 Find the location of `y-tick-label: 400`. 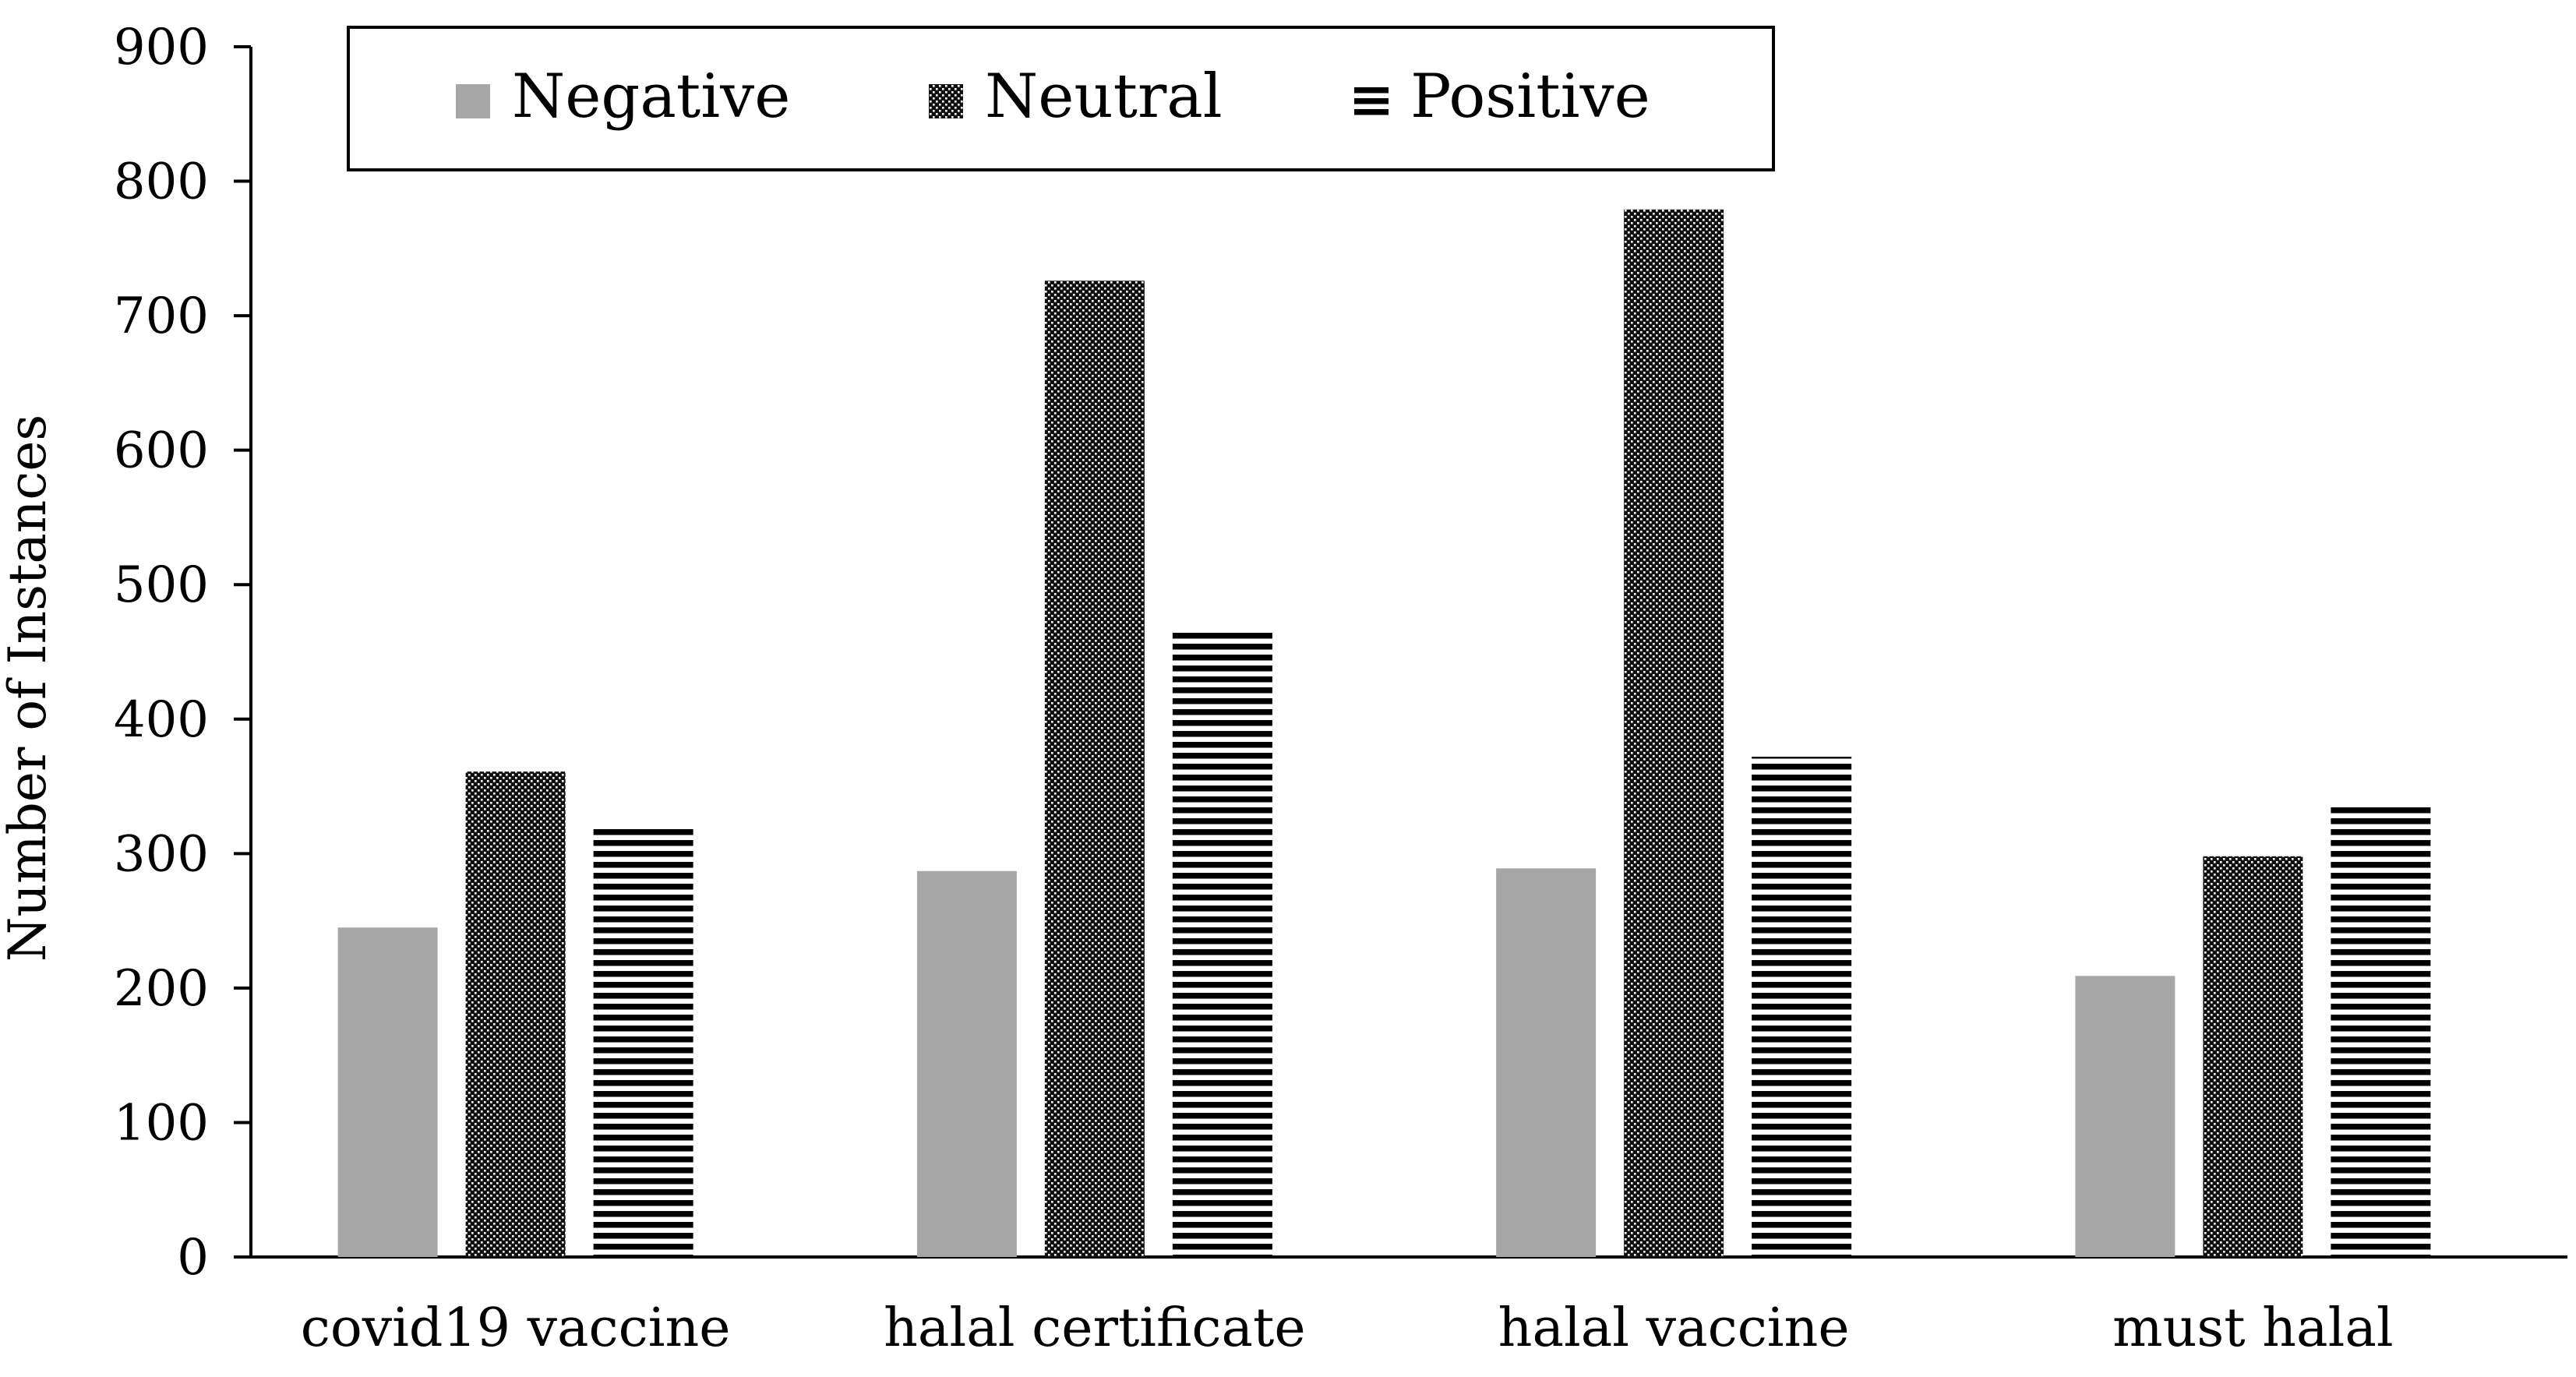

y-tick-label: 400 is located at coordinates (161, 720).